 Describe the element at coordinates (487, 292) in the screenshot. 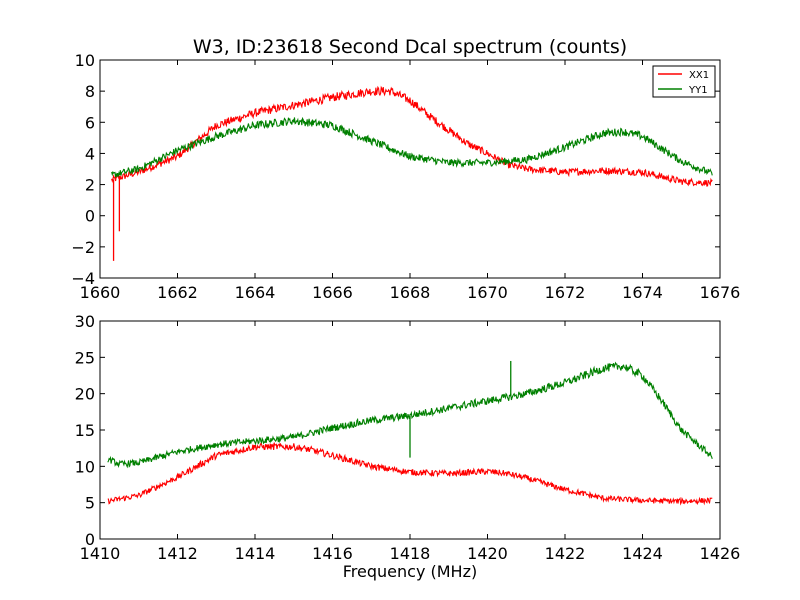

I see `x-tick-label: 1670` at that location.